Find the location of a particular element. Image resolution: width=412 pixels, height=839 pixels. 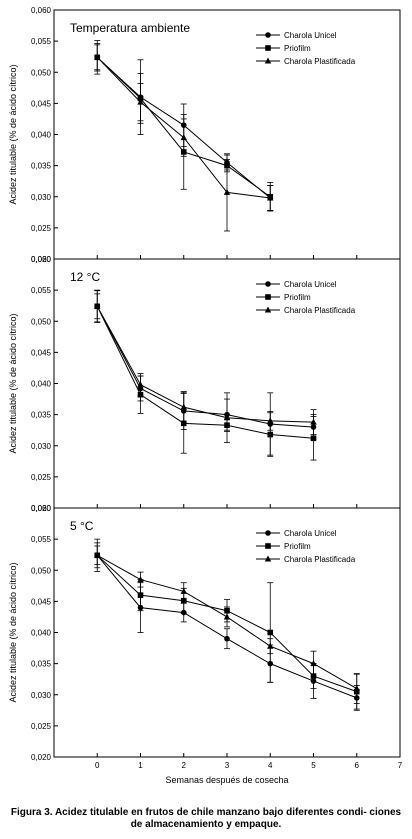

x-tick-label: 7 is located at coordinates (400, 765).